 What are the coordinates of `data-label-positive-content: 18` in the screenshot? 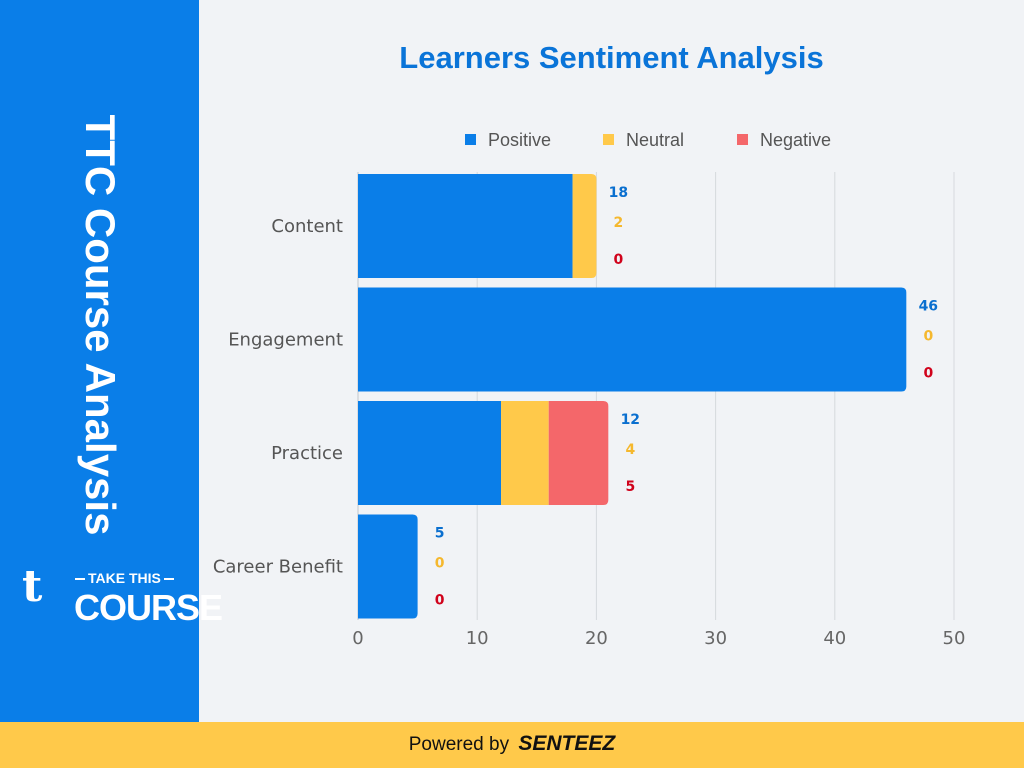 It's located at (618, 193).